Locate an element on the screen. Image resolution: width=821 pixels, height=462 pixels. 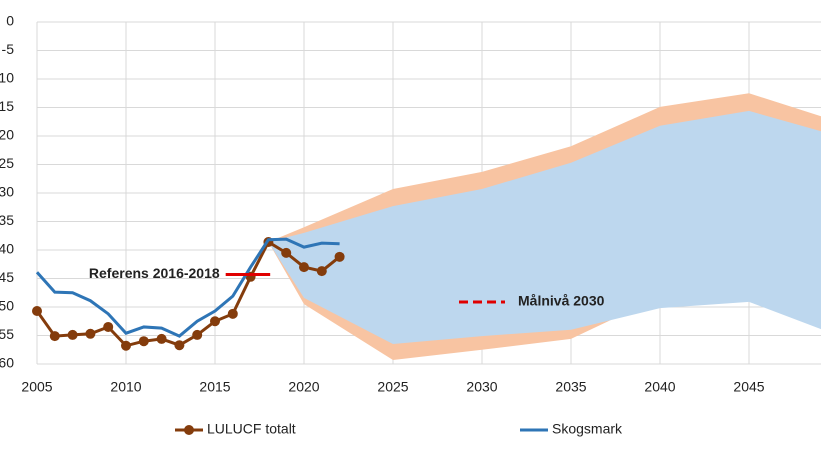
y-tick-label: -55 is located at coordinates (7, 334).